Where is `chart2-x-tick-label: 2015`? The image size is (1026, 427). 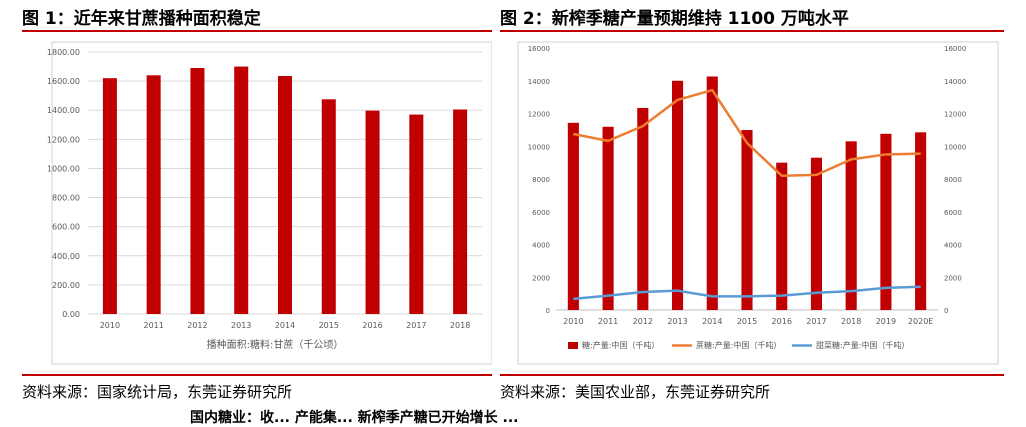
chart2-x-tick-label: 2015 is located at coordinates (747, 321).